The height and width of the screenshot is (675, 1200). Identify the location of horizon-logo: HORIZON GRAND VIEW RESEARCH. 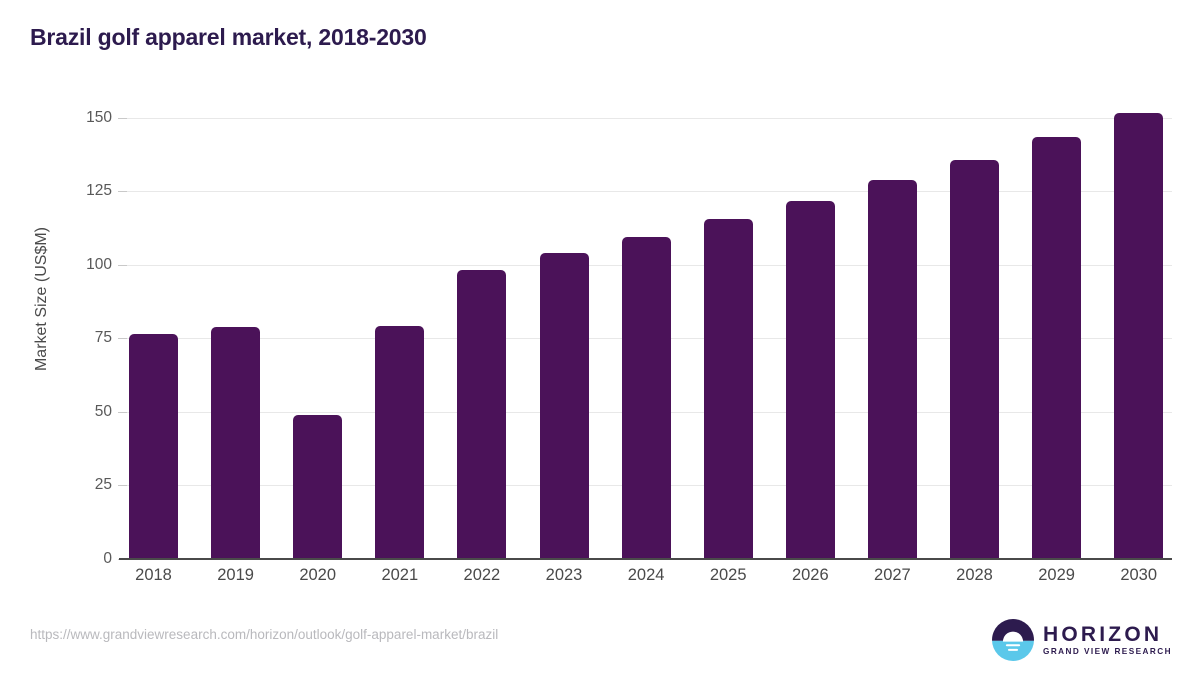
(1082, 640).